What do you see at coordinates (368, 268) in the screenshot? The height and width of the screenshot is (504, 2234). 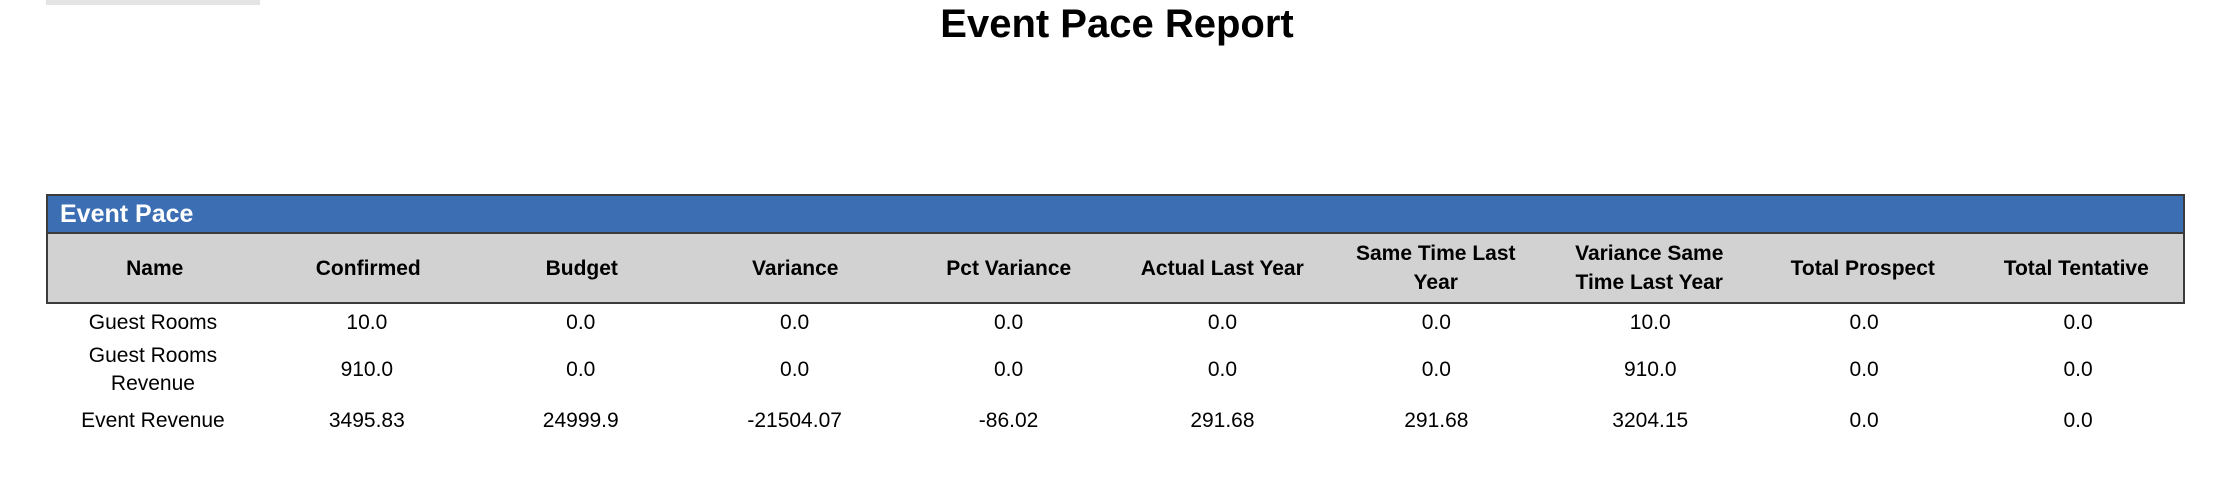 I see `column-header: Confirmed` at bounding box center [368, 268].